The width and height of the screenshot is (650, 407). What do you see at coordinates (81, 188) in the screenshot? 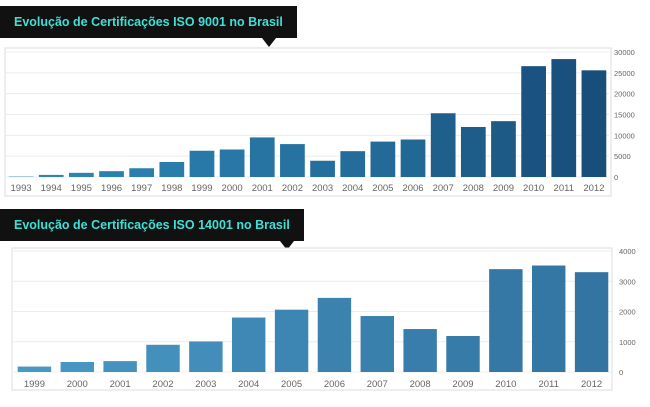
I see `x-tick-label: 1995` at bounding box center [81, 188].